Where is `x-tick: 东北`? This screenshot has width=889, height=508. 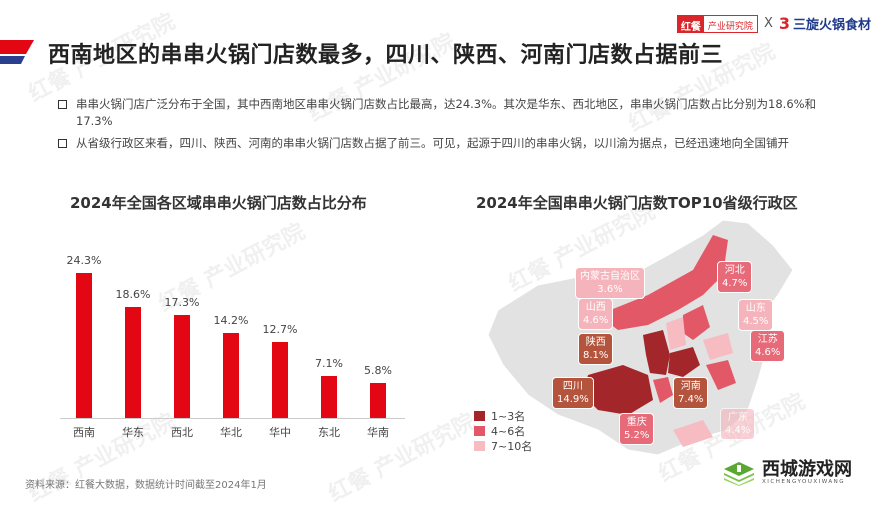
x-tick: 东北 is located at coordinates (329, 432).